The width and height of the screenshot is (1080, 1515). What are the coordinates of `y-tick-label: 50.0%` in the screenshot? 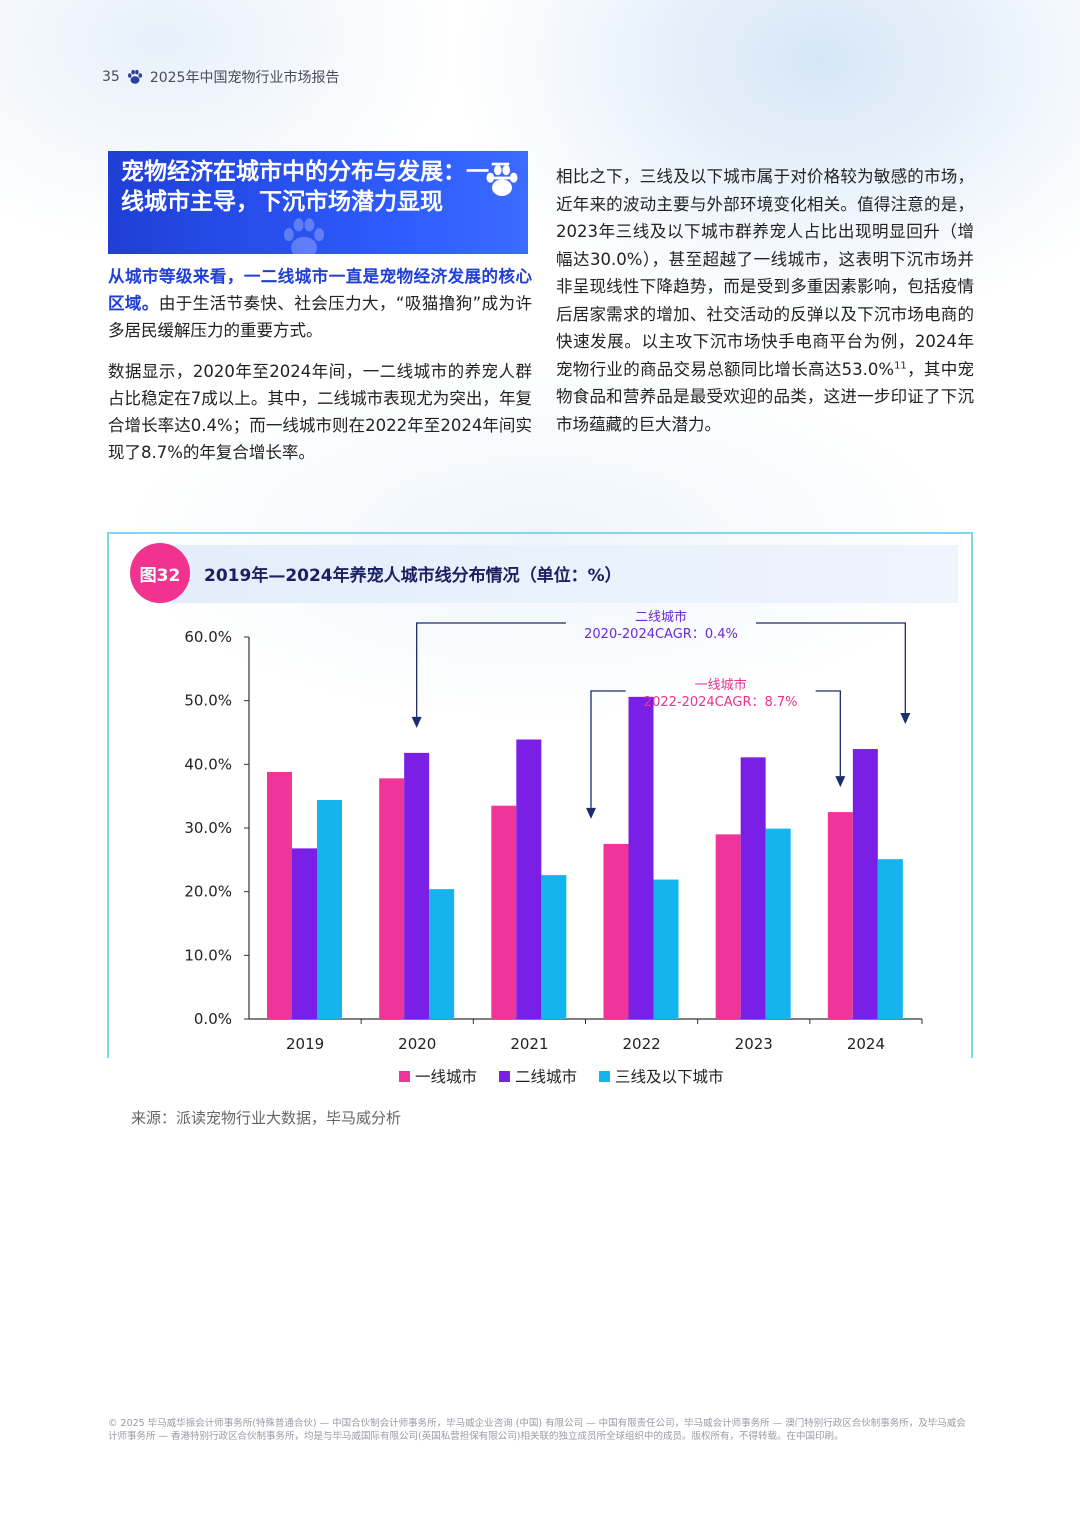 It's located at (208, 701).